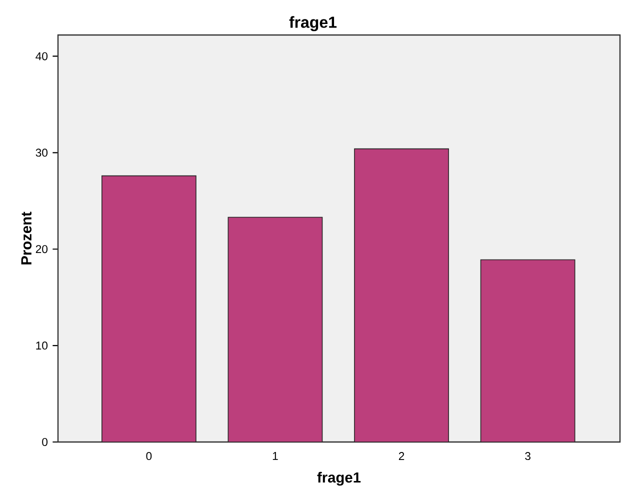 The width and height of the screenshot is (626, 501). What do you see at coordinates (42, 56) in the screenshot?
I see `y-tick-label: 40` at bounding box center [42, 56].